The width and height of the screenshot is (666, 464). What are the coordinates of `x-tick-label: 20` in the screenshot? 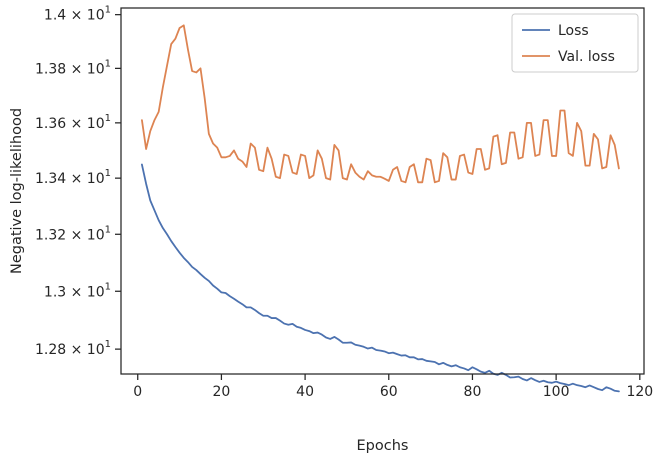 It's located at (222, 392).